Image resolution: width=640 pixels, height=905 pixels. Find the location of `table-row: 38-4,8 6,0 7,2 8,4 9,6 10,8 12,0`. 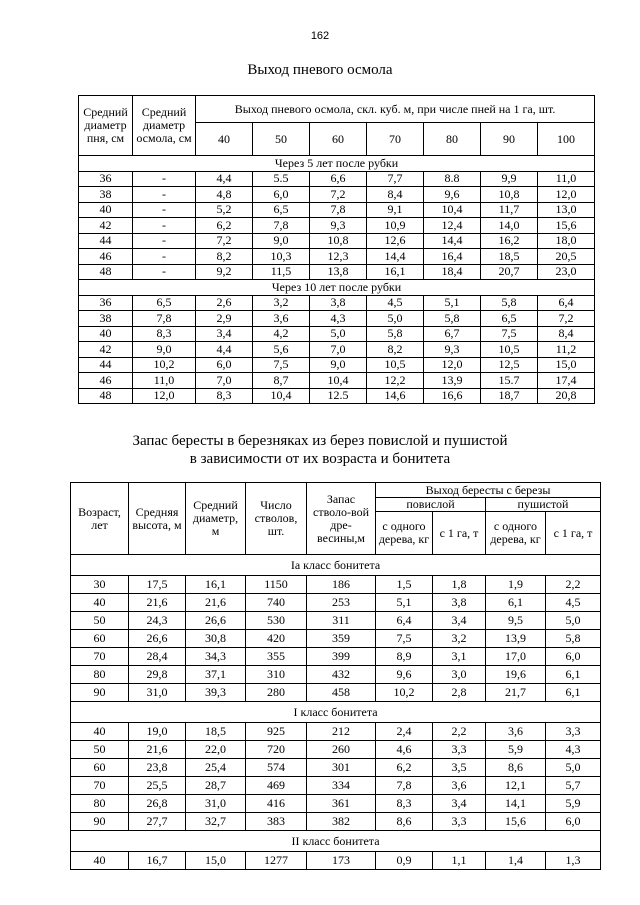

table-row: 38-4,8 6,0 7,2 8,4 9,6 10,8 12,0 is located at coordinates (337, 194).